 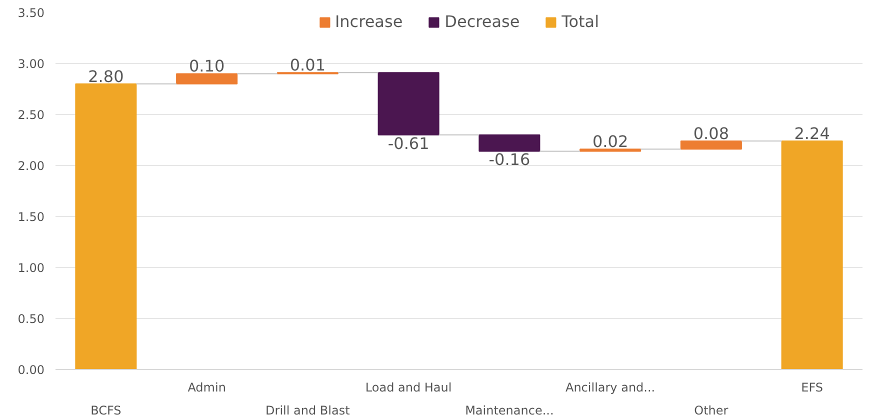 What do you see at coordinates (812, 387) in the screenshot?
I see `x-tick-label: EFS` at bounding box center [812, 387].